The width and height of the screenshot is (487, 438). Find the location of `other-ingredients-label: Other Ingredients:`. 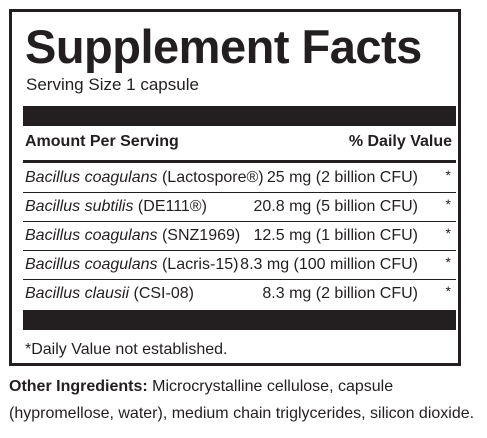

other-ingredients-label: Other Ingredients: is located at coordinates (78, 386).